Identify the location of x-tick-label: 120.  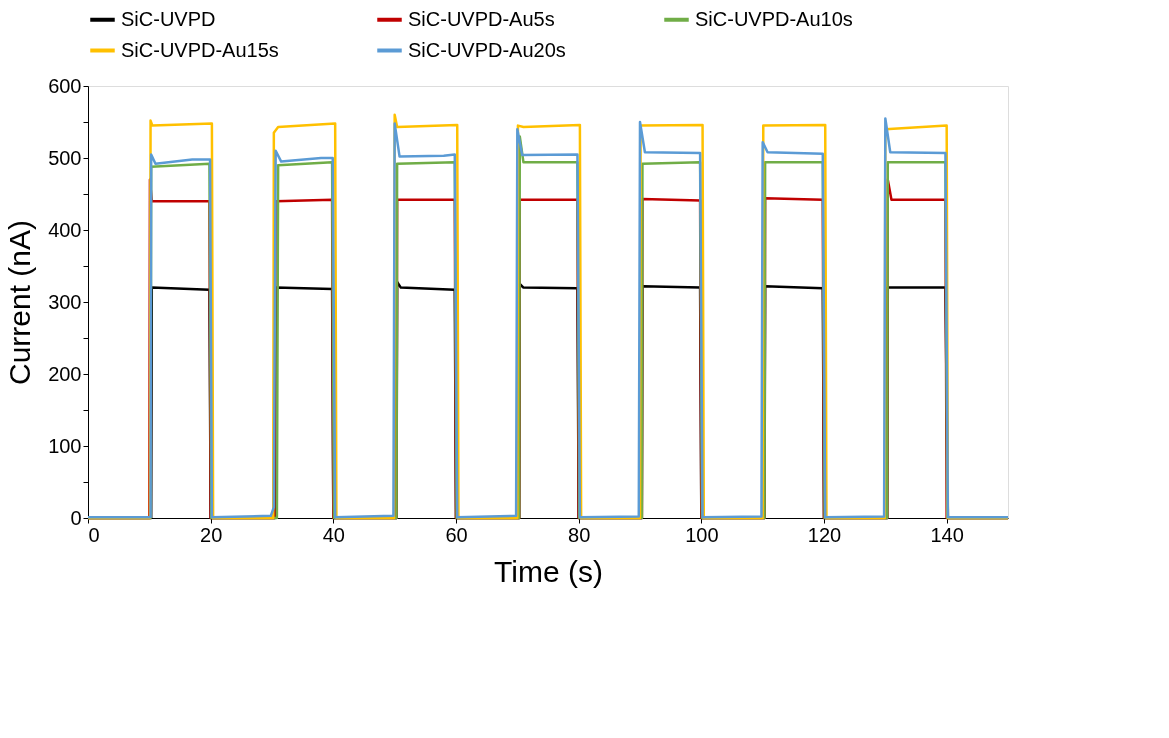
(824, 534).